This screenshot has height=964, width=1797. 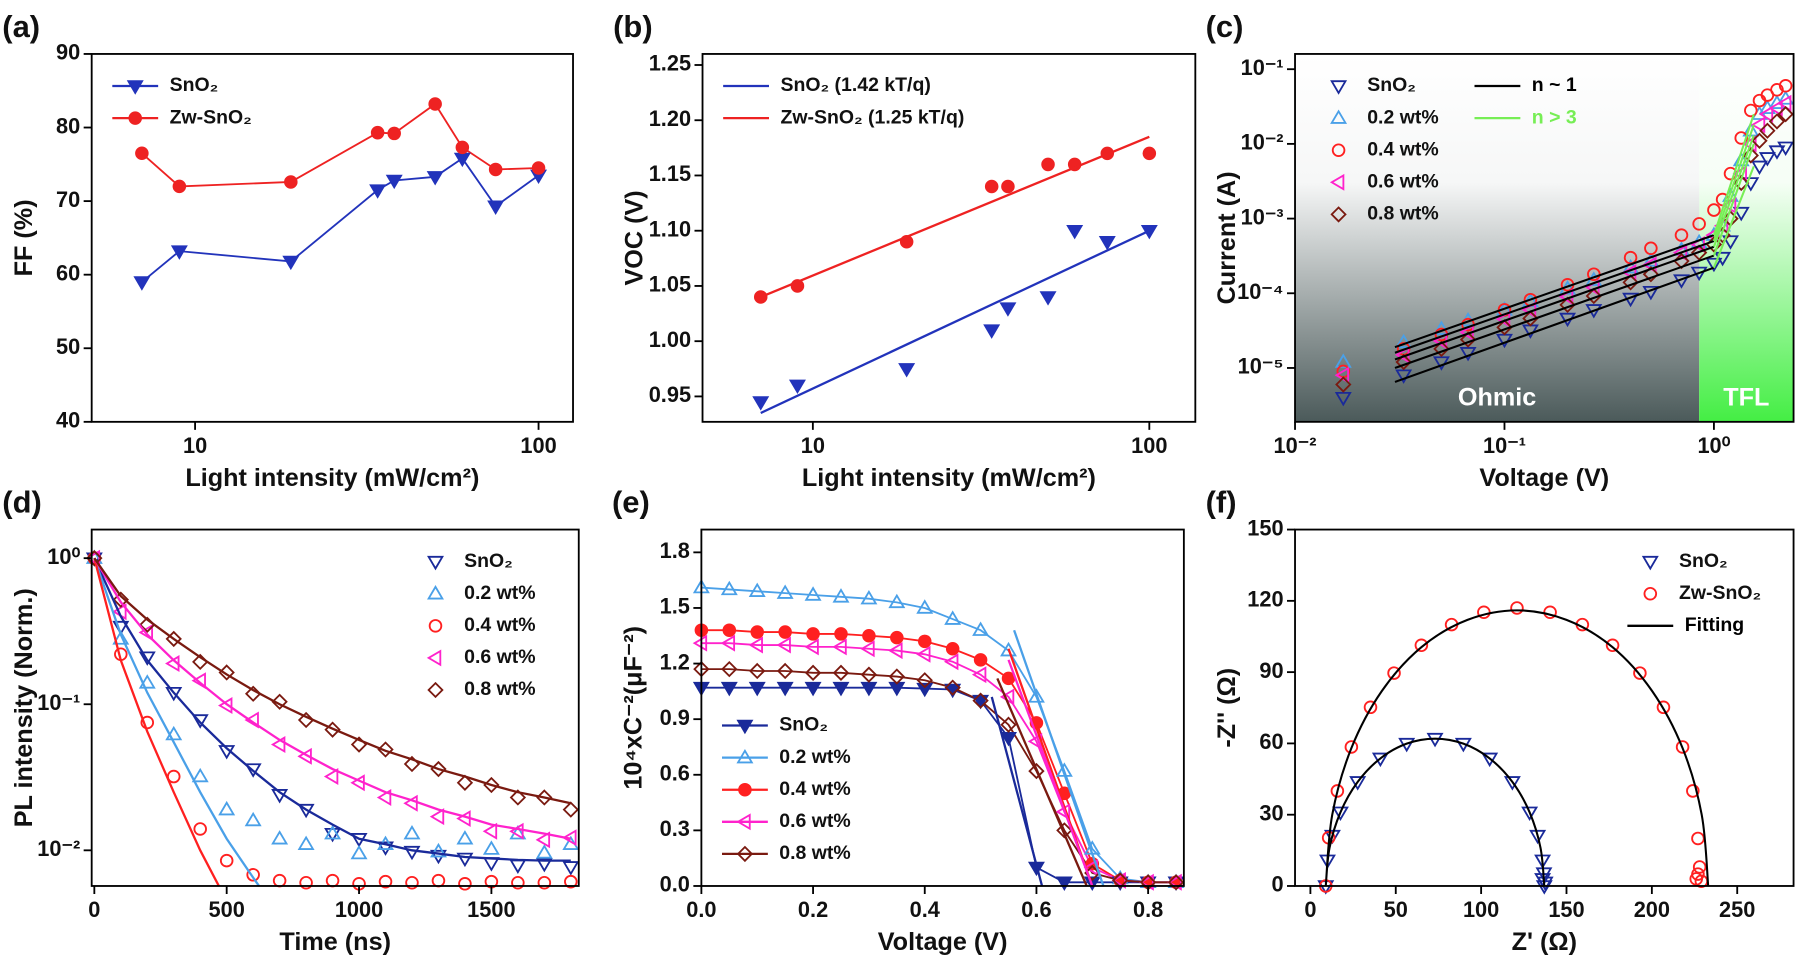 I want to click on x-tick-label: 250, so click(x=1737, y=909).